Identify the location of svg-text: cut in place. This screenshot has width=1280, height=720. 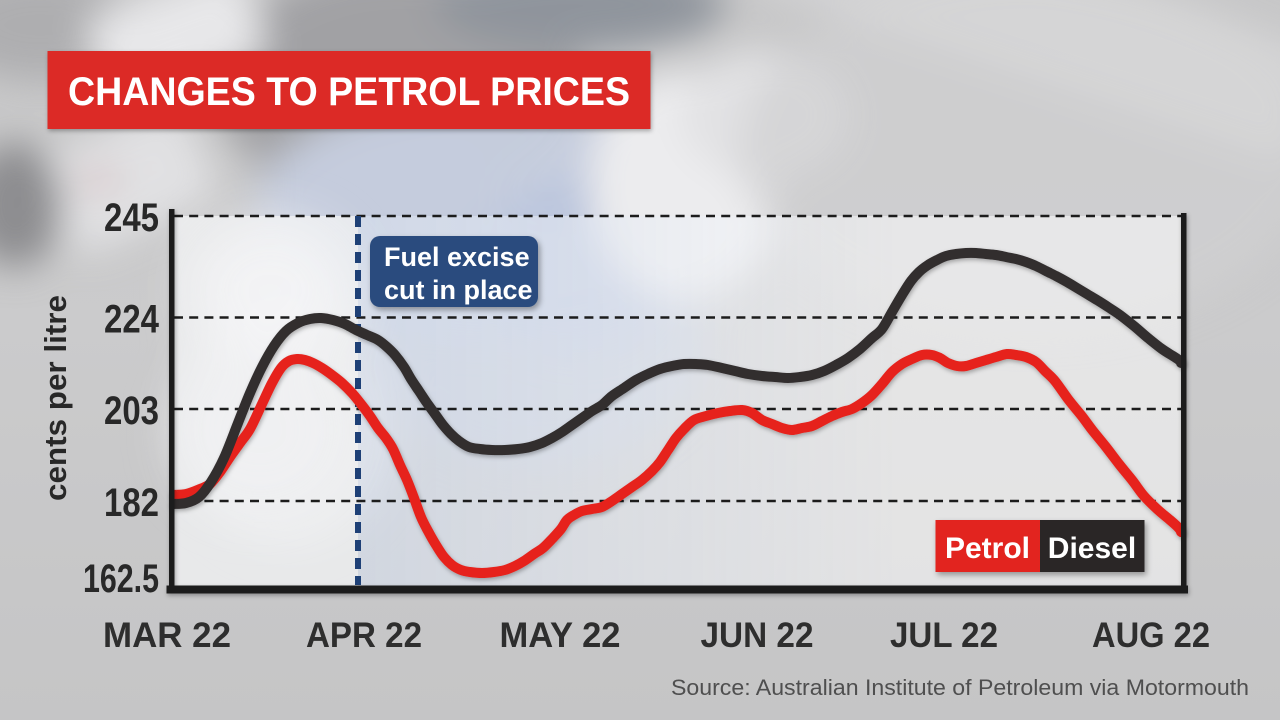
(458, 290).